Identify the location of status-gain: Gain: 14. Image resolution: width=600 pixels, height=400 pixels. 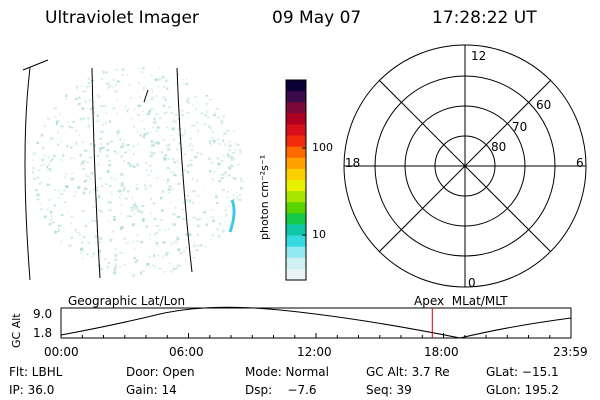
(151, 390).